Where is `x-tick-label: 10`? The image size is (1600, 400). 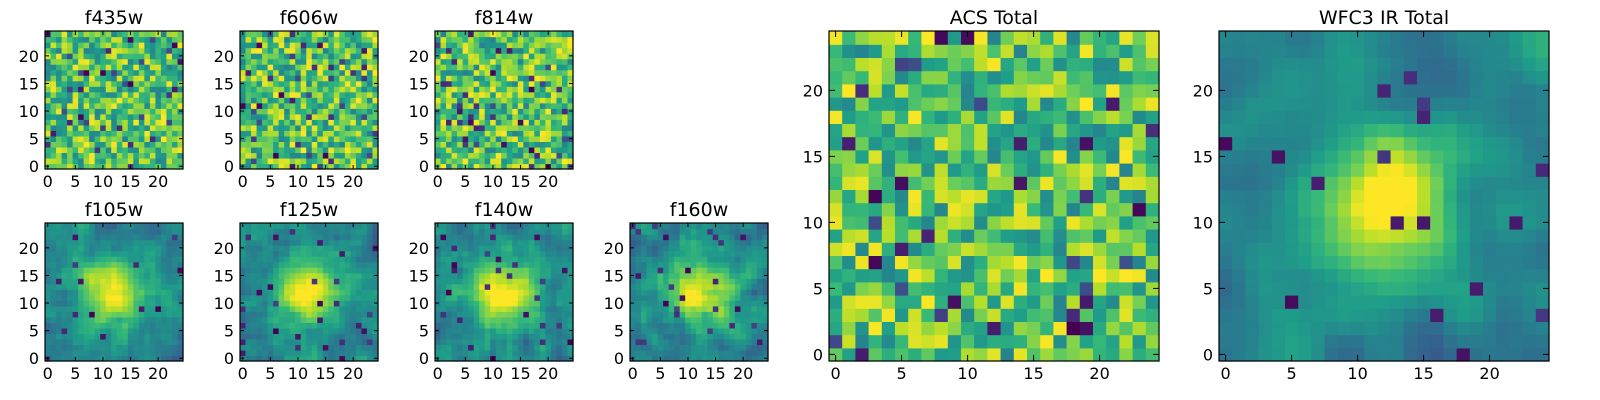 x-tick-label: 10 is located at coordinates (688, 373).